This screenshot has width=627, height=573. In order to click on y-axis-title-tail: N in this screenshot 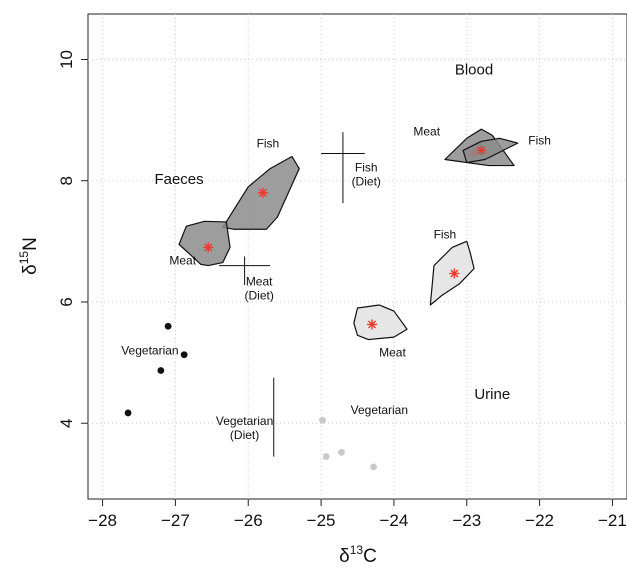, I will do `click(30, 244)`.